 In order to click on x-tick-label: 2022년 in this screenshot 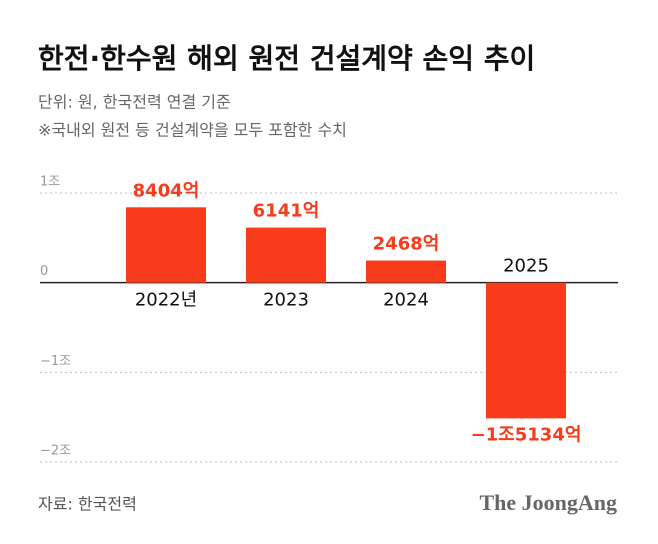, I will do `click(166, 300)`.